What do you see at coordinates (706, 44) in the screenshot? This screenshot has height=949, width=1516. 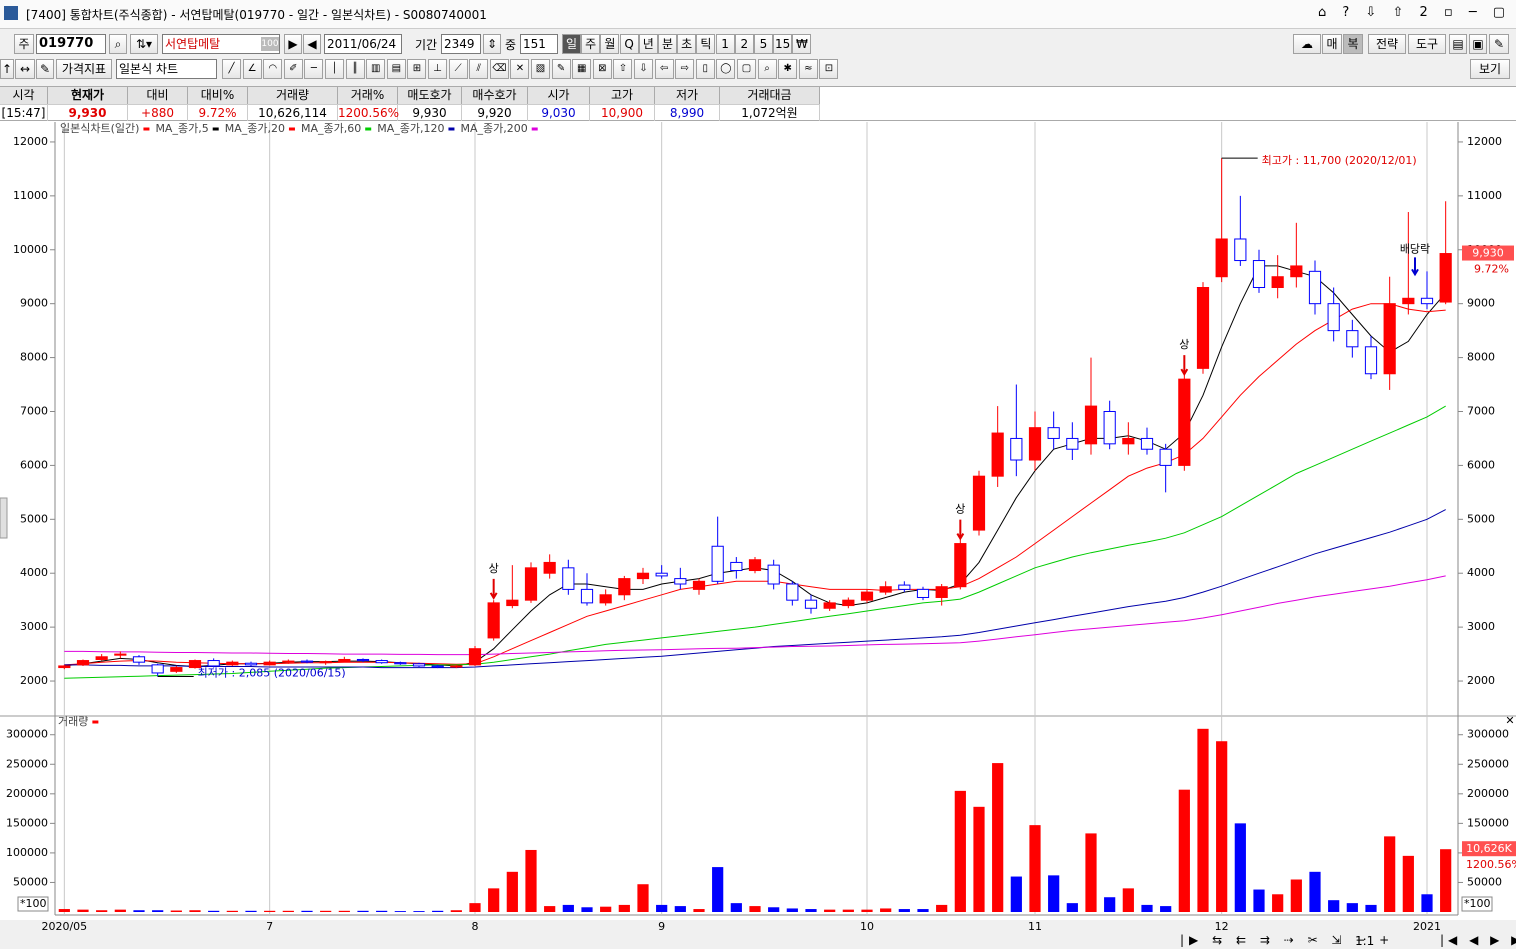 I see `interval-button: 틱` at bounding box center [706, 44].